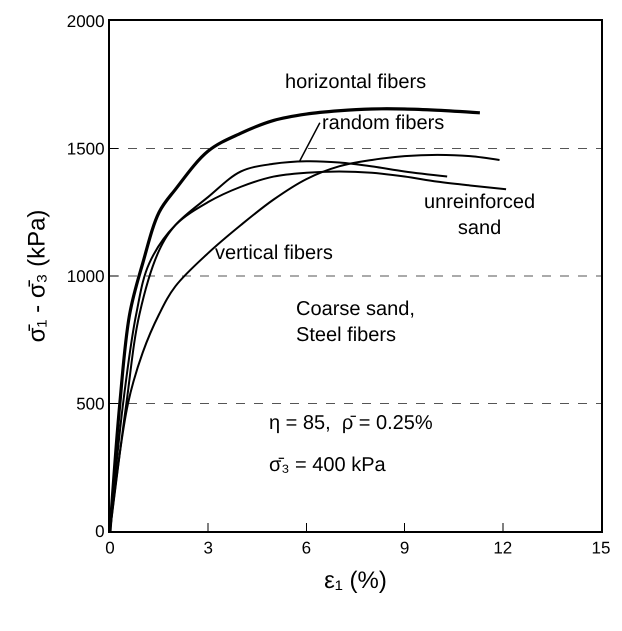 Image resolution: width=622 pixels, height=631 pixels. Describe the element at coordinates (307, 548) in the screenshot. I see `x-tick-label: 6` at that location.